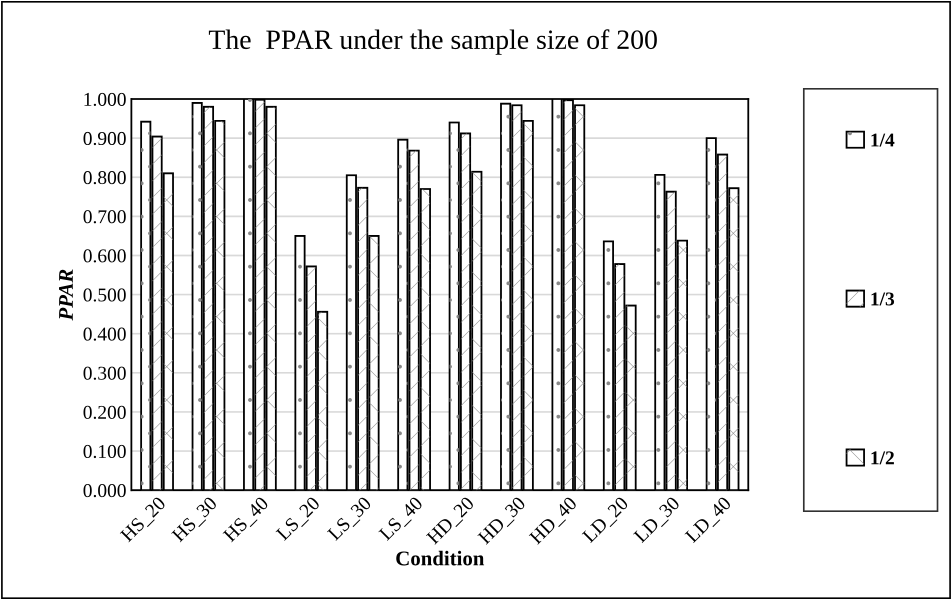 This screenshot has width=952, height=600. What do you see at coordinates (105, 373) in the screenshot?
I see `y-tick-label: 0.300` at bounding box center [105, 373].